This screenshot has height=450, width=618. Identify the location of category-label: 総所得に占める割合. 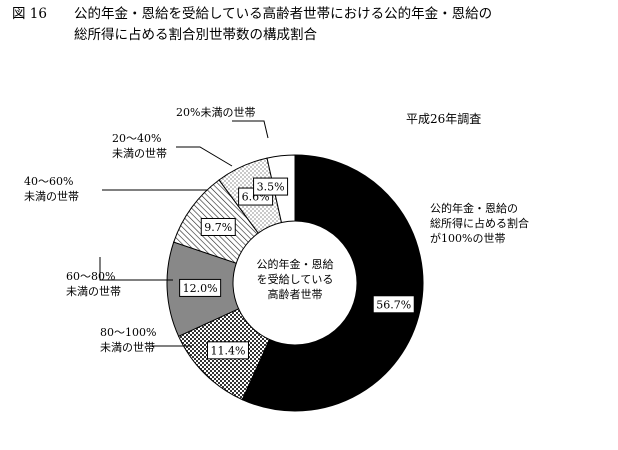
(479, 223).